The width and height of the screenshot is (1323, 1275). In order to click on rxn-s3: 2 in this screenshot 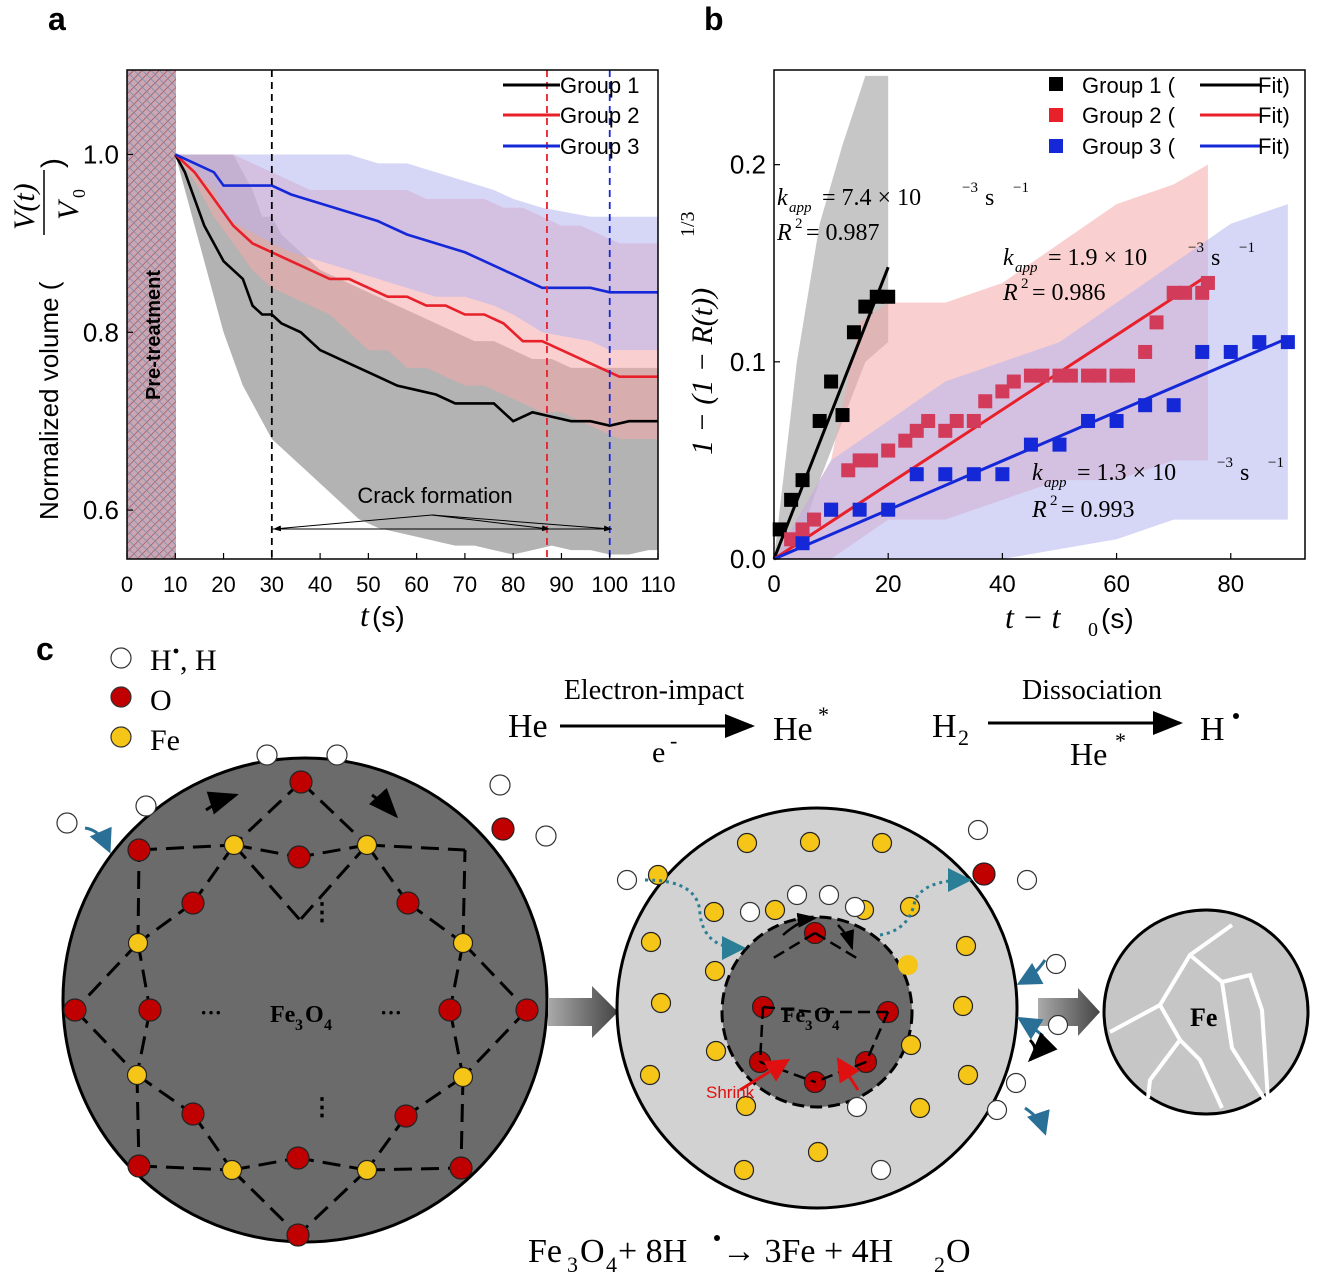, I will do `click(939, 1263)`.